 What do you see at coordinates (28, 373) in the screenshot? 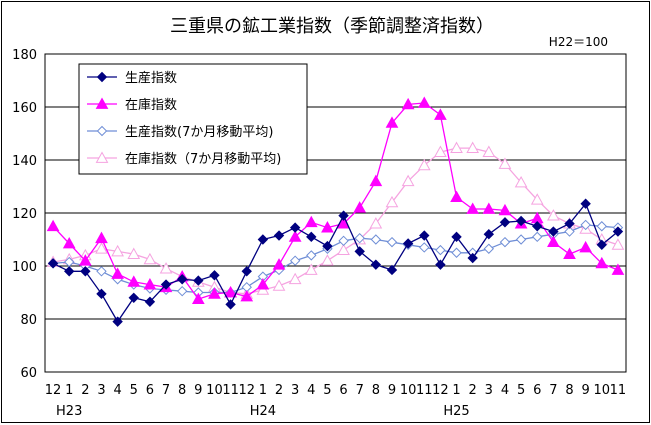
I see `y-tick-label: 60` at bounding box center [28, 373].